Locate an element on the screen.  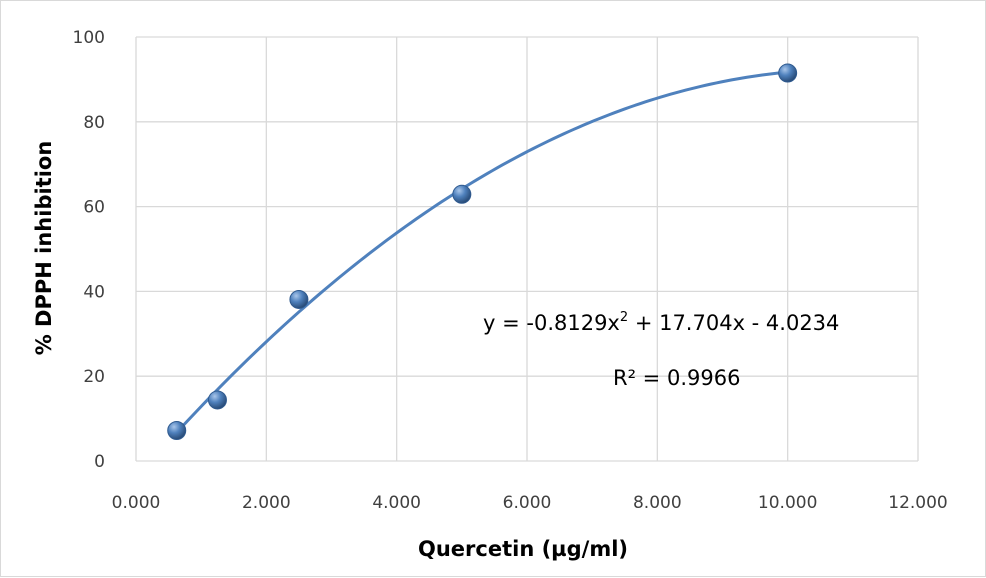
x-tick-label: 0.000 is located at coordinates (136, 503).